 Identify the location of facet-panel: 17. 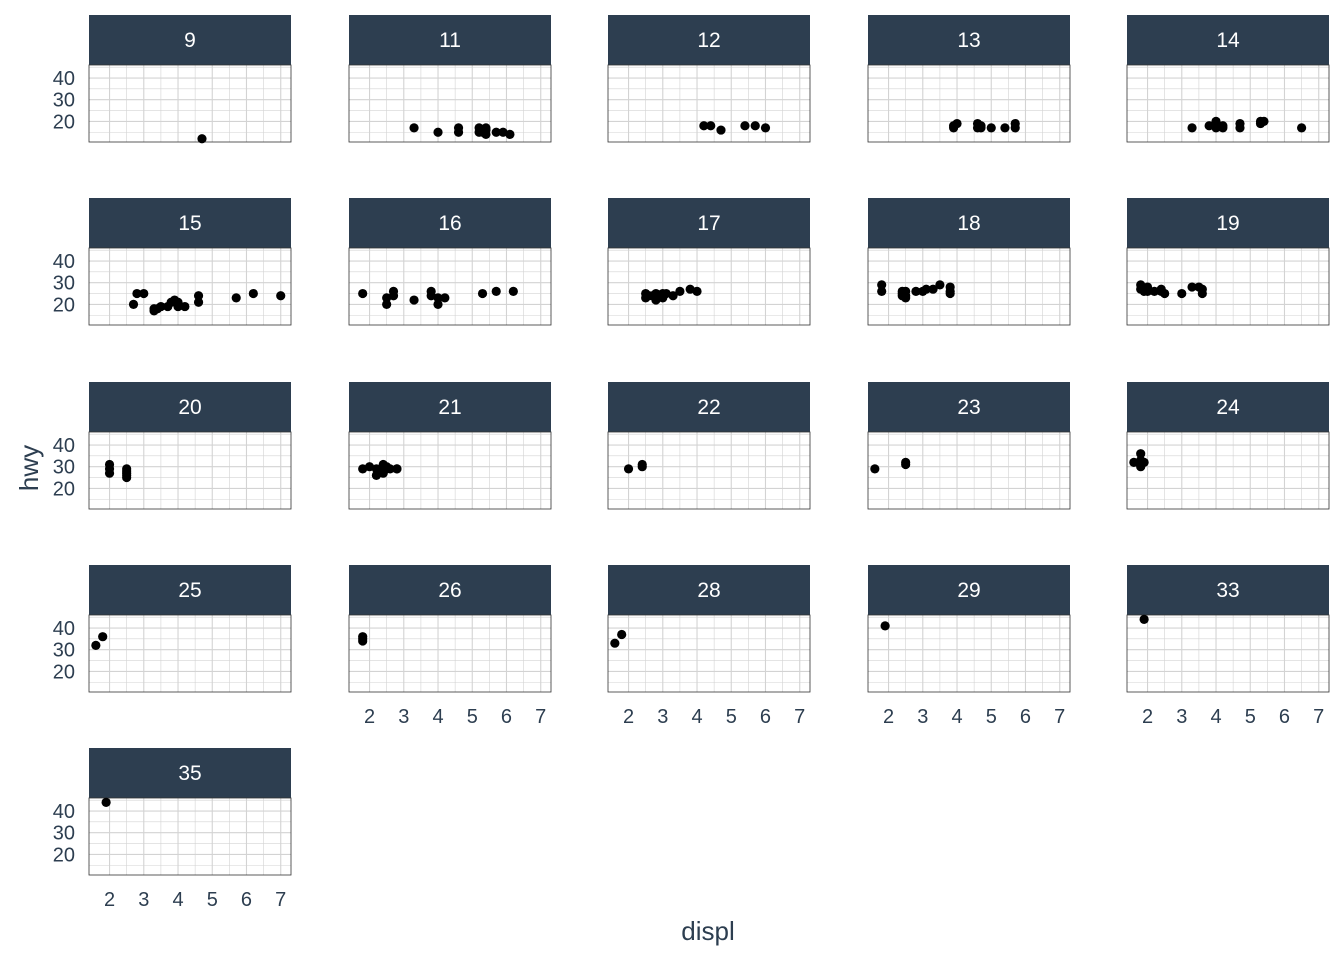
(709, 262).